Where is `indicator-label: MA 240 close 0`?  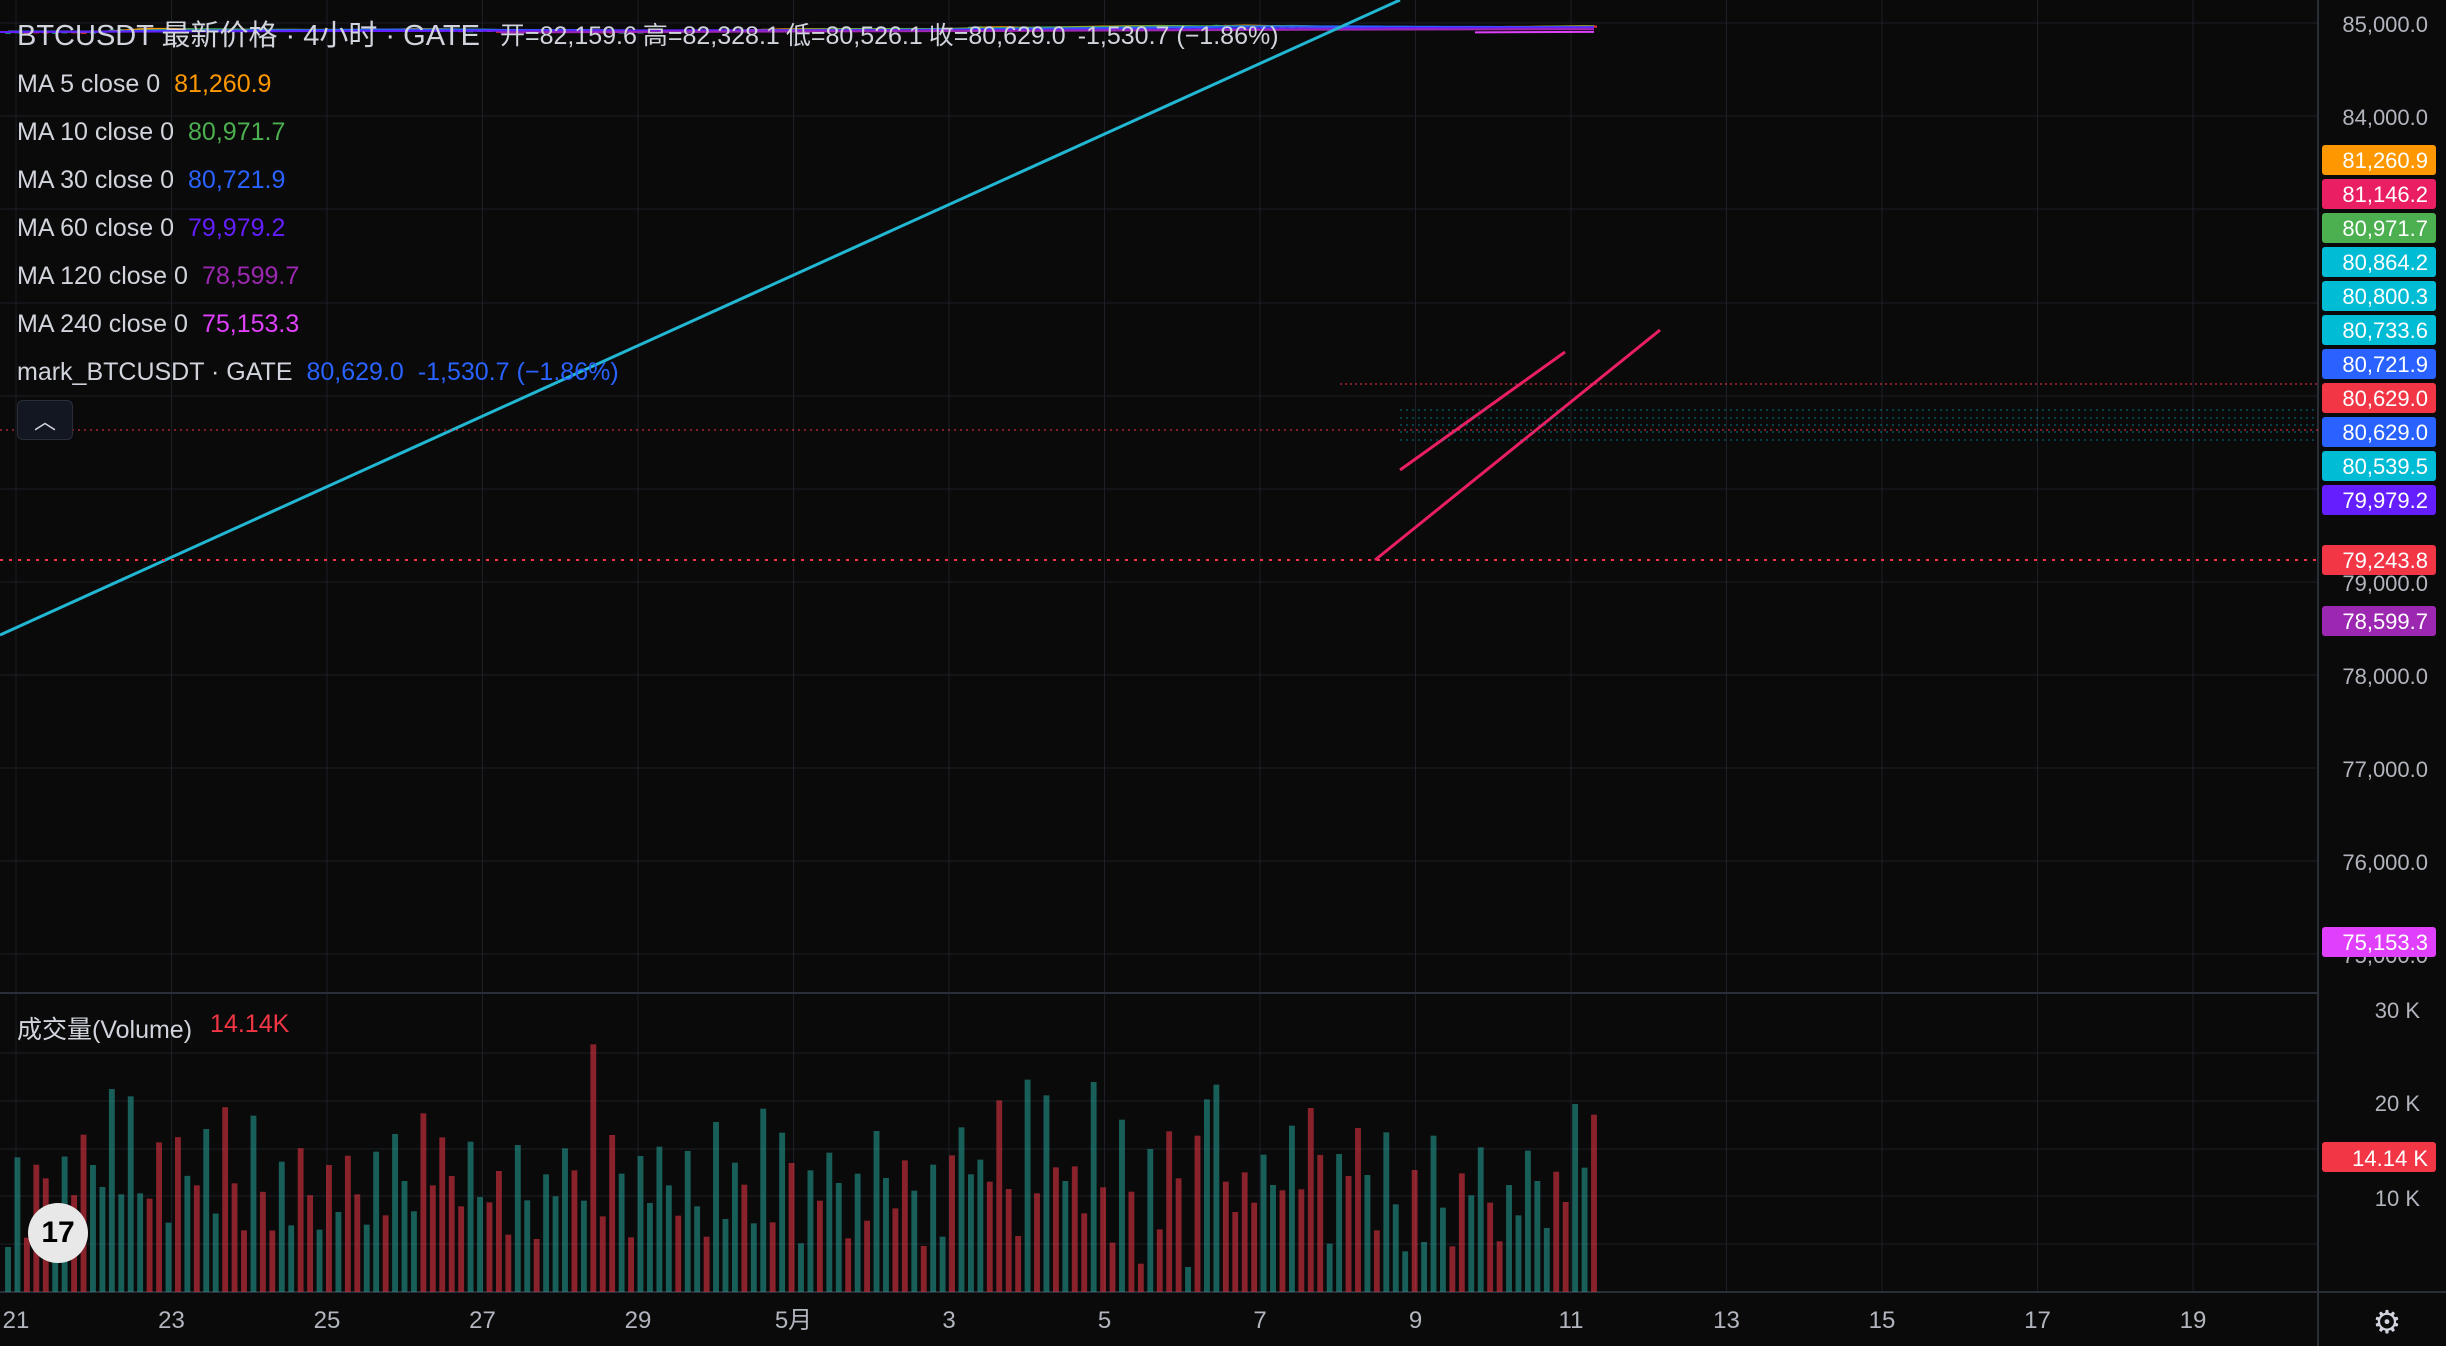 indicator-label: MA 240 close 0 is located at coordinates (102, 324).